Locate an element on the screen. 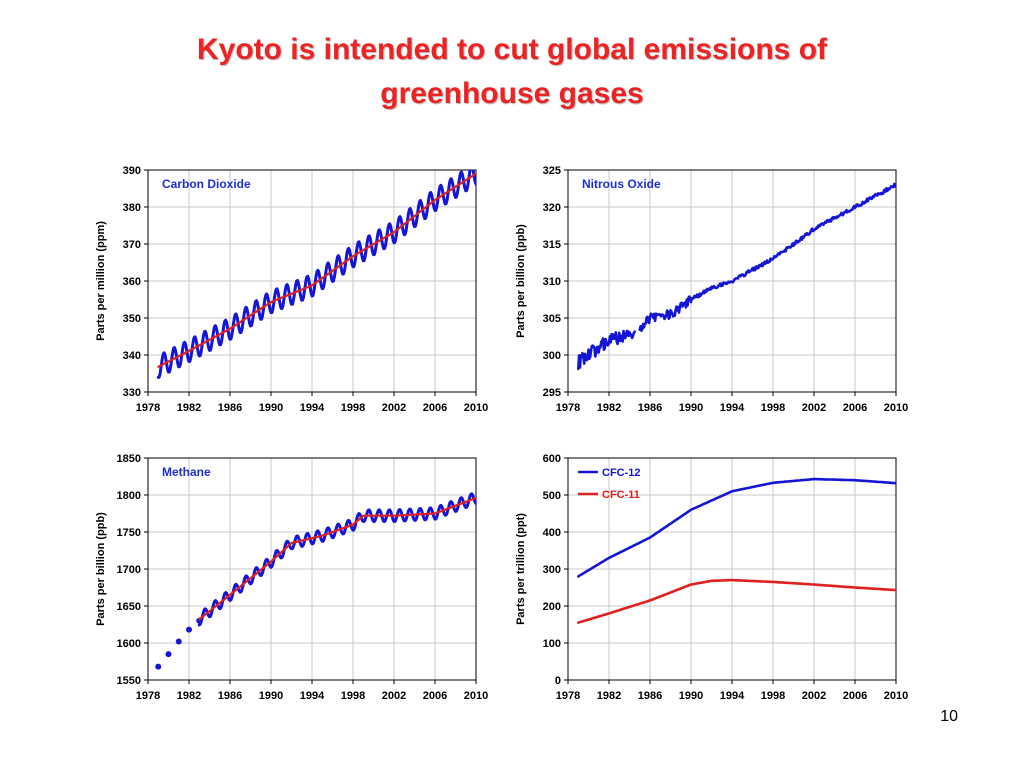 This screenshot has height=768, width=1024. y-tick-label: 1600 is located at coordinates (129, 644).